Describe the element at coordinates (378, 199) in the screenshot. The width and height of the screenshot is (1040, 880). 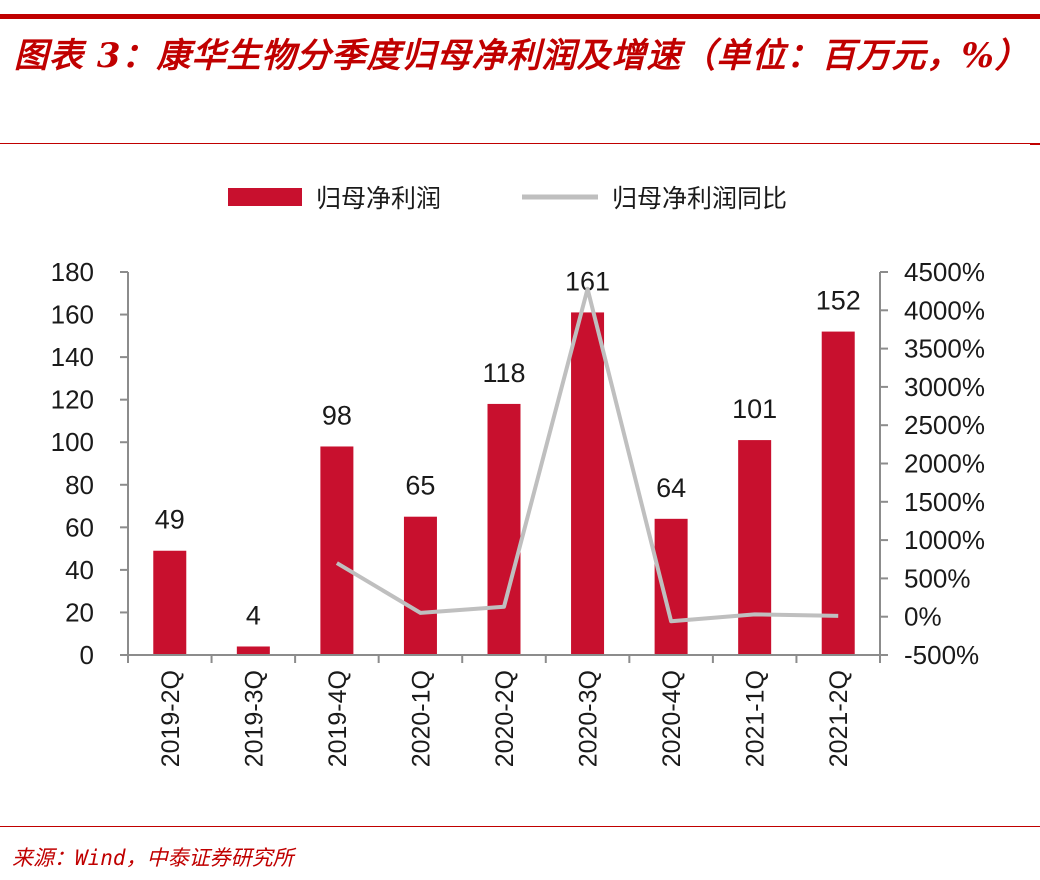
I see `legend-bar-label: 归母净利润` at that location.